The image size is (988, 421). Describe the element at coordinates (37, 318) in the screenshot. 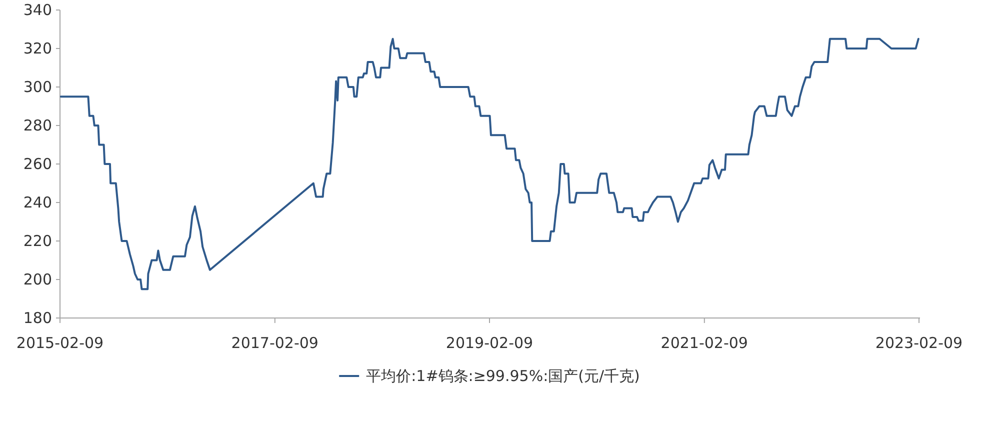

I see `y-tick-label: 180` at that location.